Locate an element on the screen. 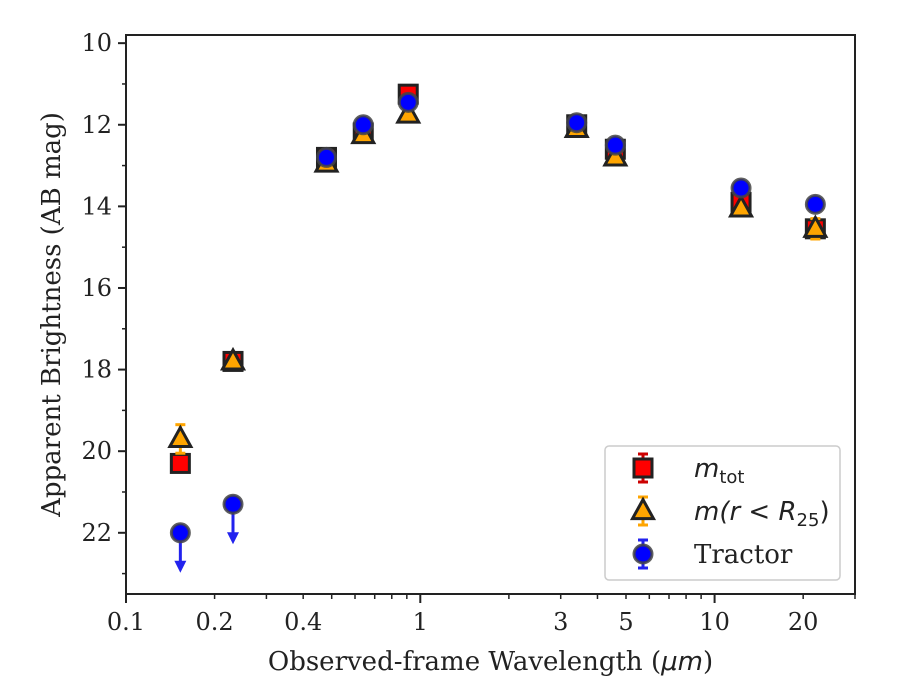  x-tick-label: 1 is located at coordinates (420, 622).